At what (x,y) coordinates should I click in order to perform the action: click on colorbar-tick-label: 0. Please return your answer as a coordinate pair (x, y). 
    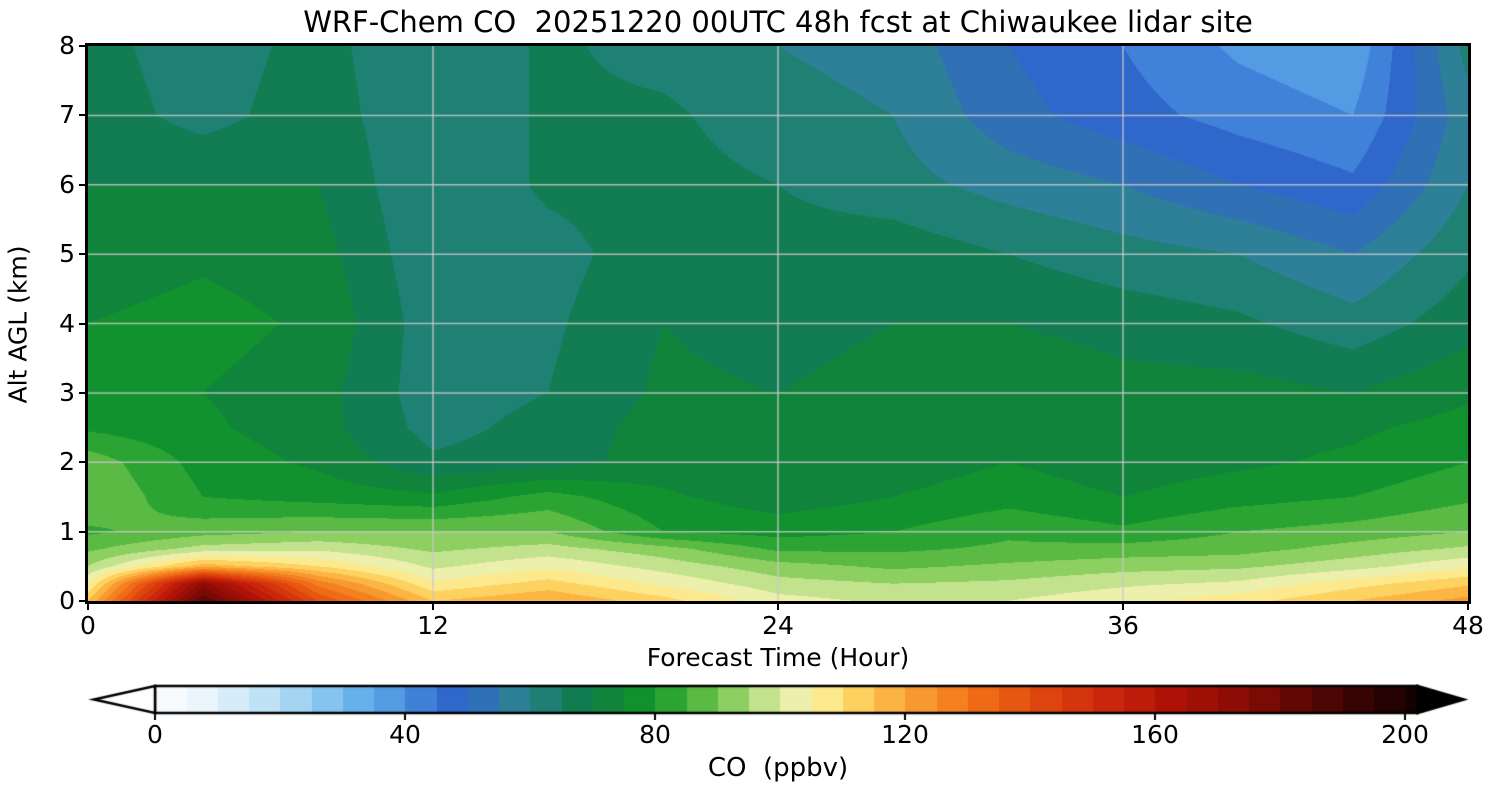
    Looking at the image, I should click on (155, 734).